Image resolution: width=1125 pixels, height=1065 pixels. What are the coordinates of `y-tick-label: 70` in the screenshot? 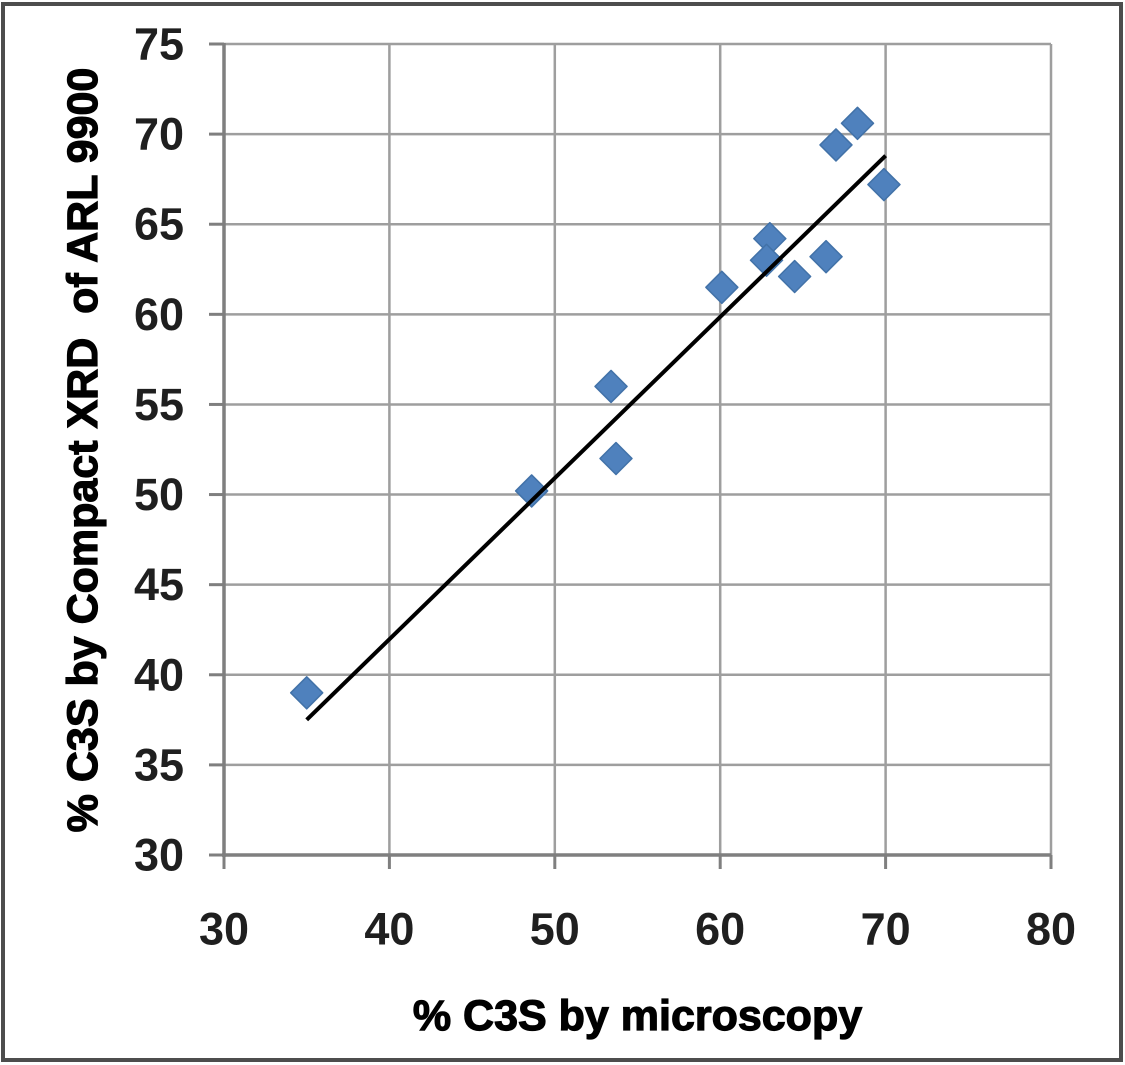 It's located at (159, 134).